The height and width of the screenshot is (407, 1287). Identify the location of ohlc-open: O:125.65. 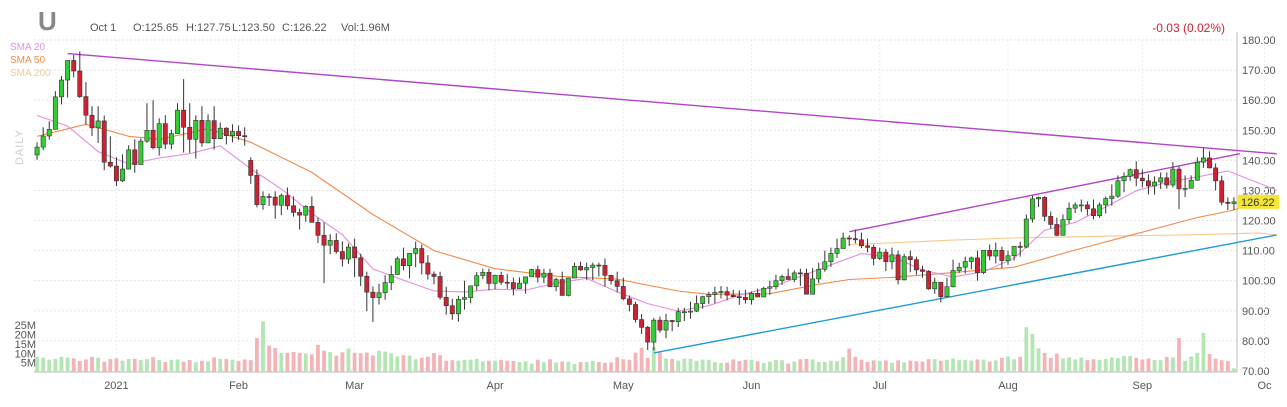
(156, 28).